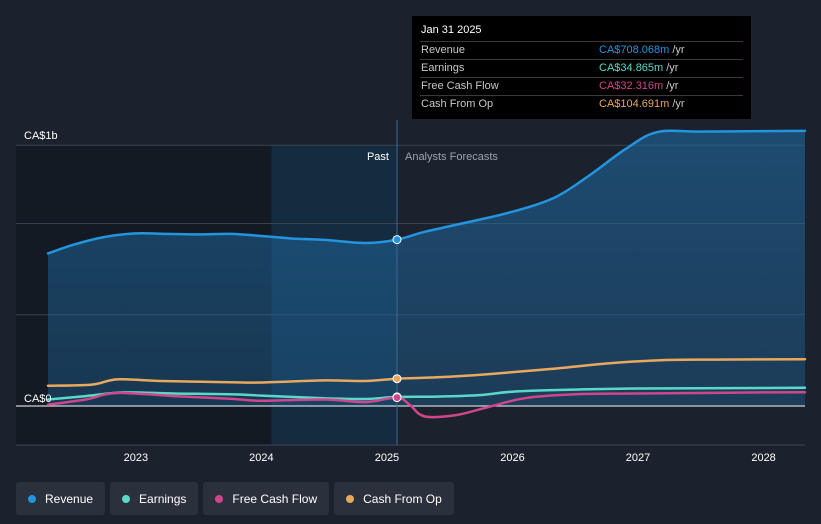 The height and width of the screenshot is (524, 821). What do you see at coordinates (275, 498) in the screenshot?
I see `legend-label: Free Cash Flow` at bounding box center [275, 498].